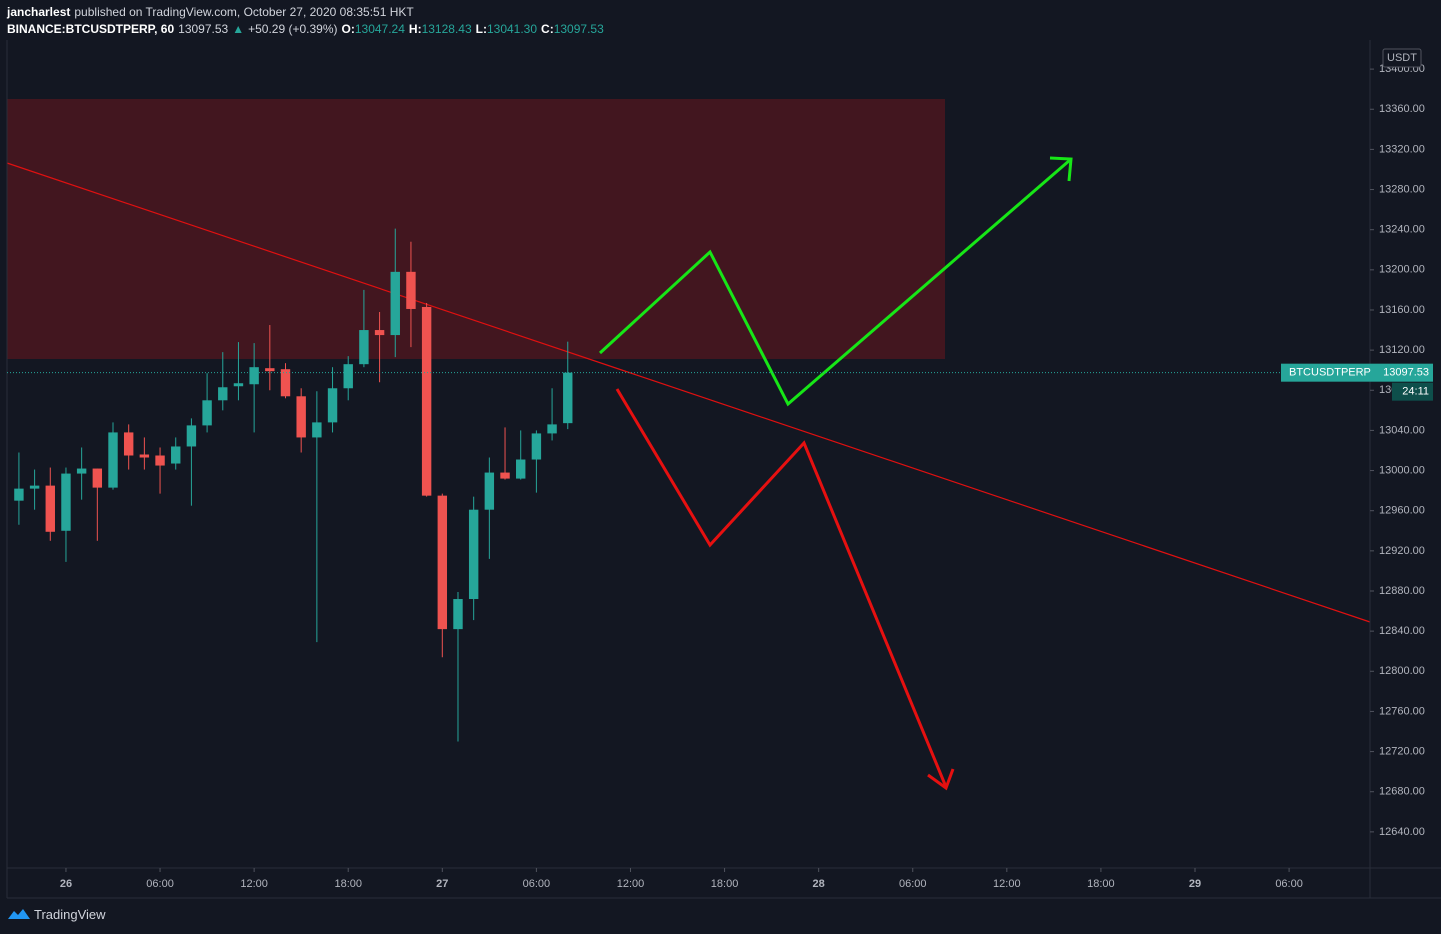 This screenshot has width=1441, height=934. Describe the element at coordinates (720, 382) in the screenshot. I see `last-price: BTCUSDTPERP 13097.53 24:11` at that location.